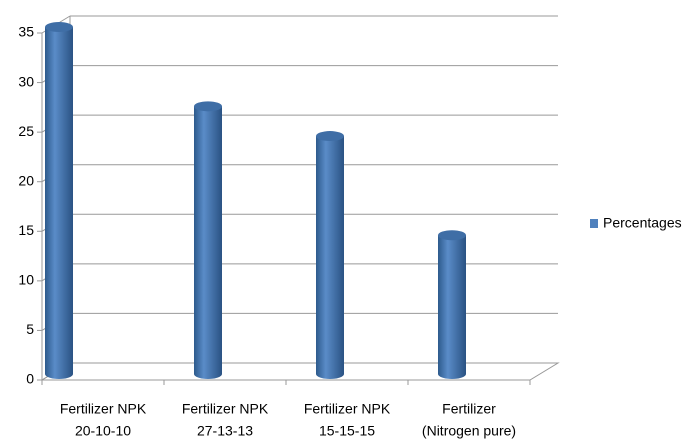 This screenshot has width=700, height=445. Describe the element at coordinates (26, 131) in the screenshot. I see `y-tick-label: 25` at that location.